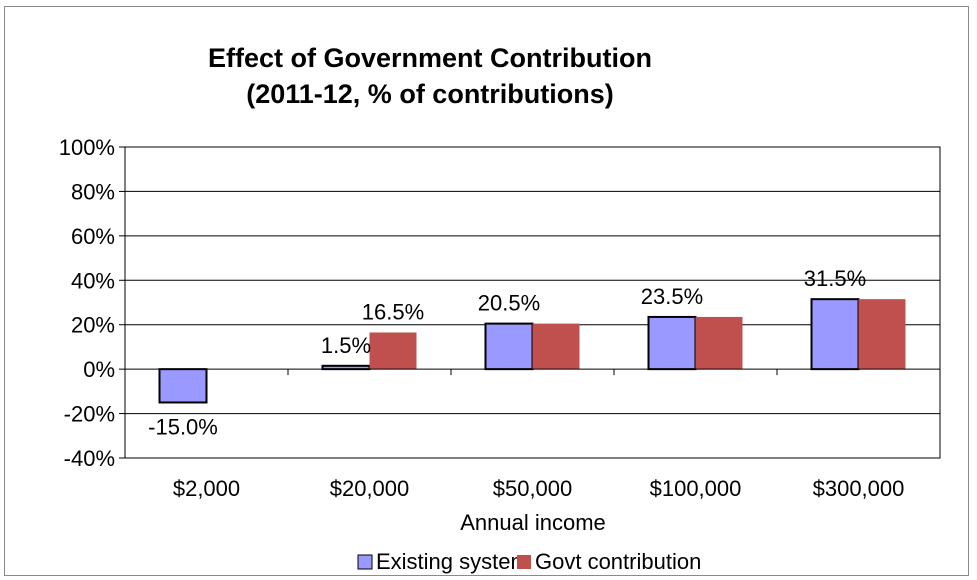 The height and width of the screenshot is (580, 977). What do you see at coordinates (430, 94) in the screenshot?
I see `chart-title-line-2: (2011-12, % of contributions)` at bounding box center [430, 94].